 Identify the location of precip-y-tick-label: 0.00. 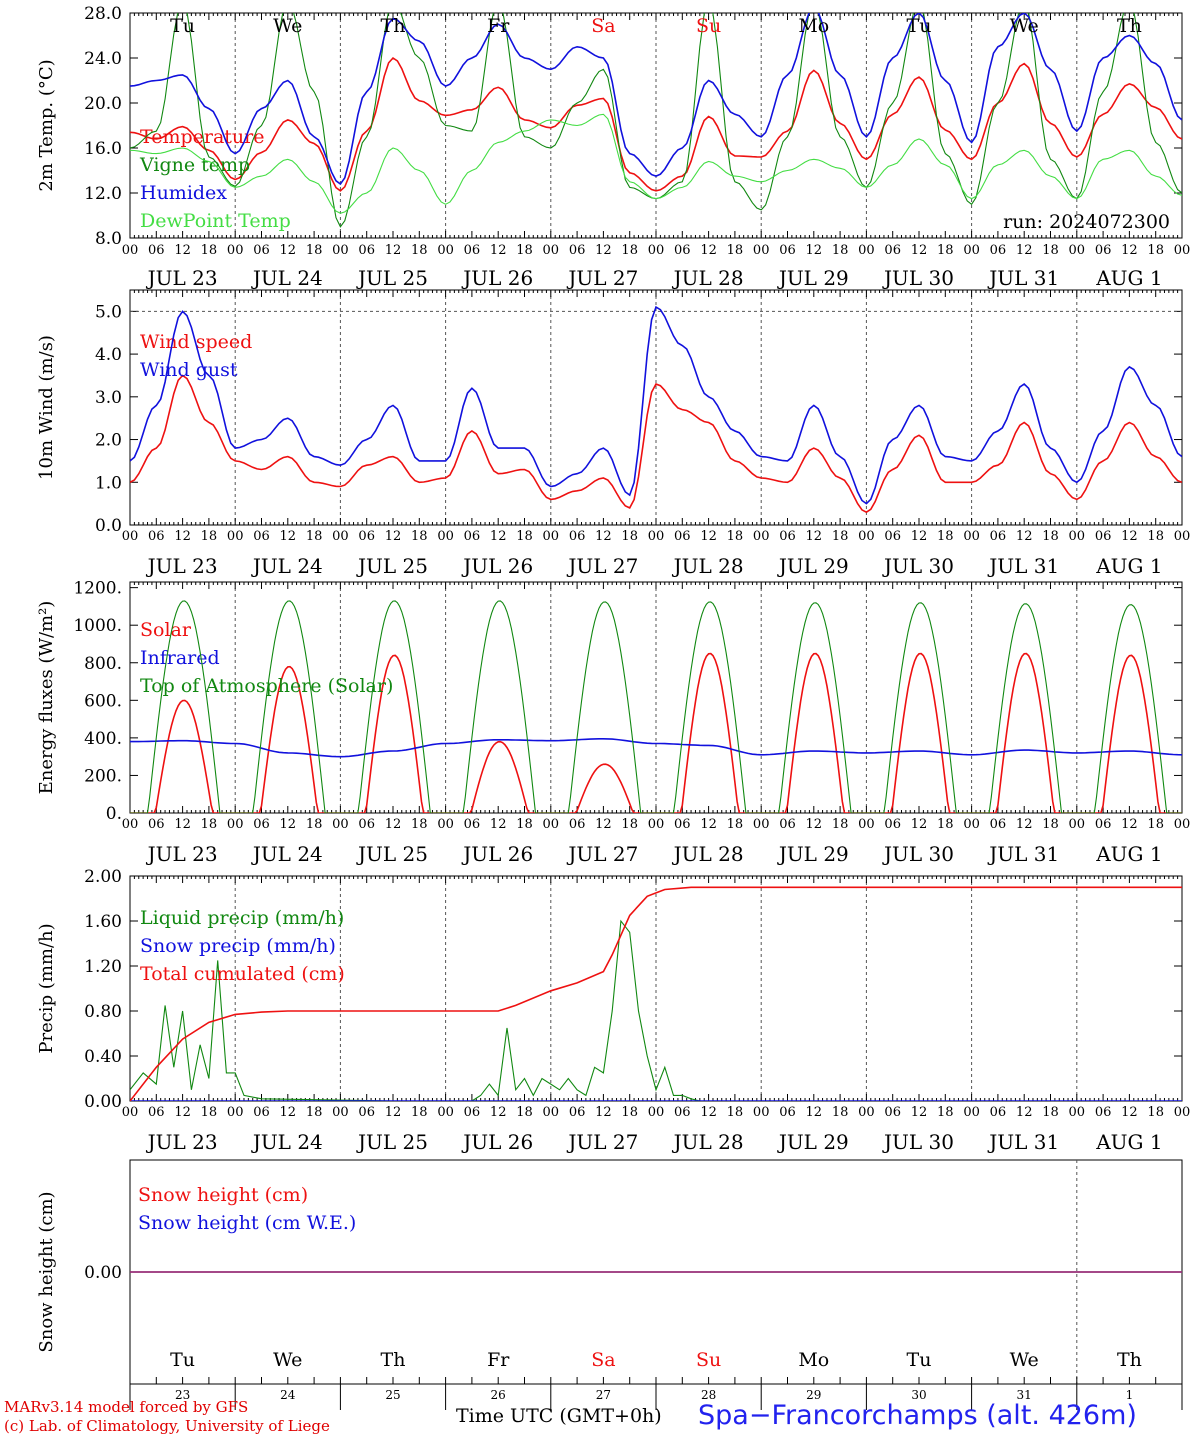
(103, 1102).